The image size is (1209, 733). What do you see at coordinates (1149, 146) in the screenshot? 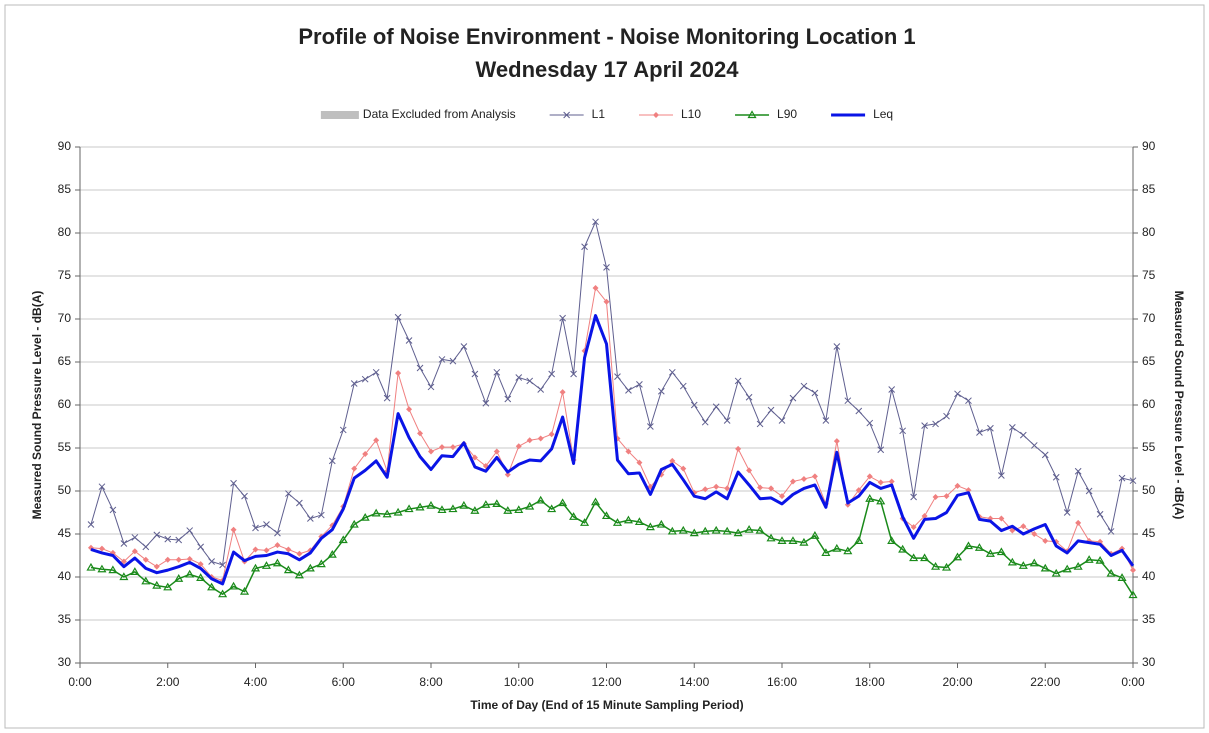
I see `y2-tick-label: 90` at bounding box center [1149, 146].